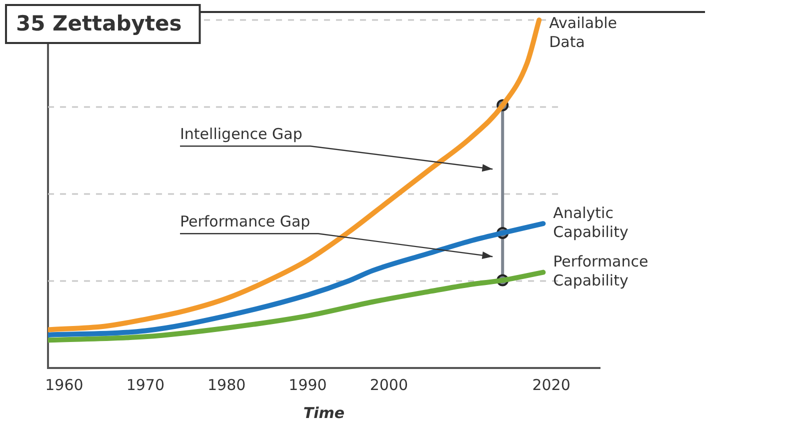  I want to click on x-tick-label: 1960, so click(64, 385).